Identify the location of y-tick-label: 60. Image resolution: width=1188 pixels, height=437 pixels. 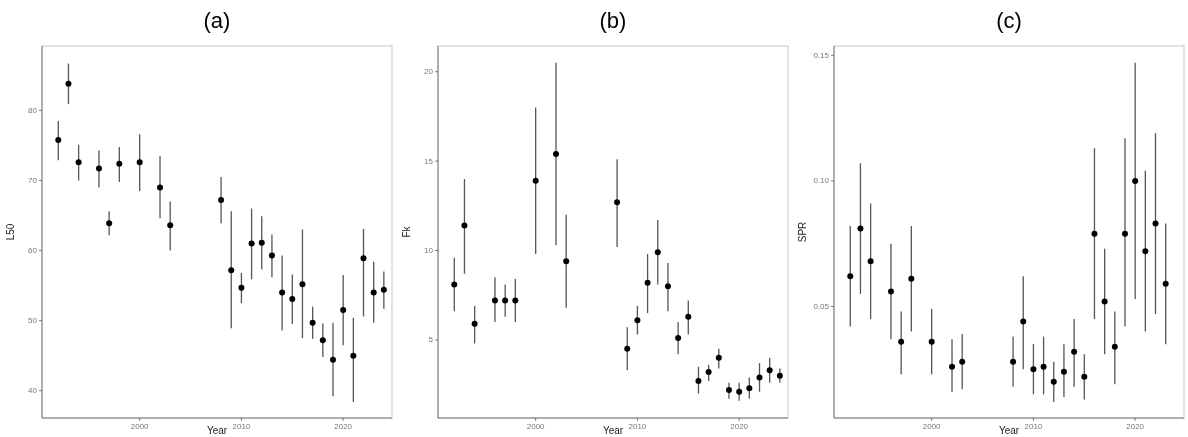
(33, 251).